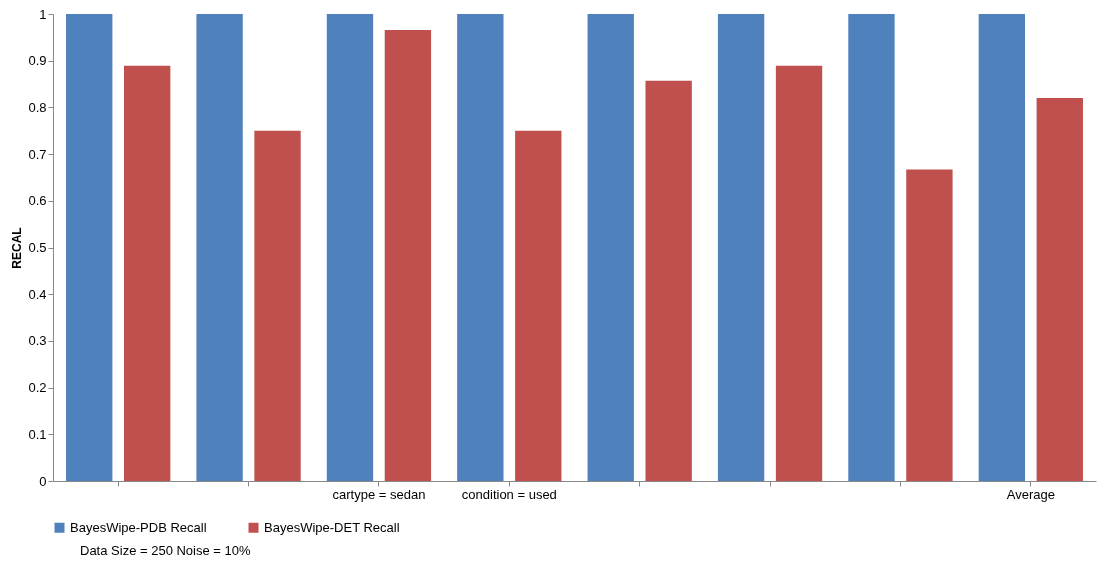 This screenshot has width=1106, height=565. Describe the element at coordinates (1030, 494) in the screenshot. I see `x-tick-label: Average` at that location.